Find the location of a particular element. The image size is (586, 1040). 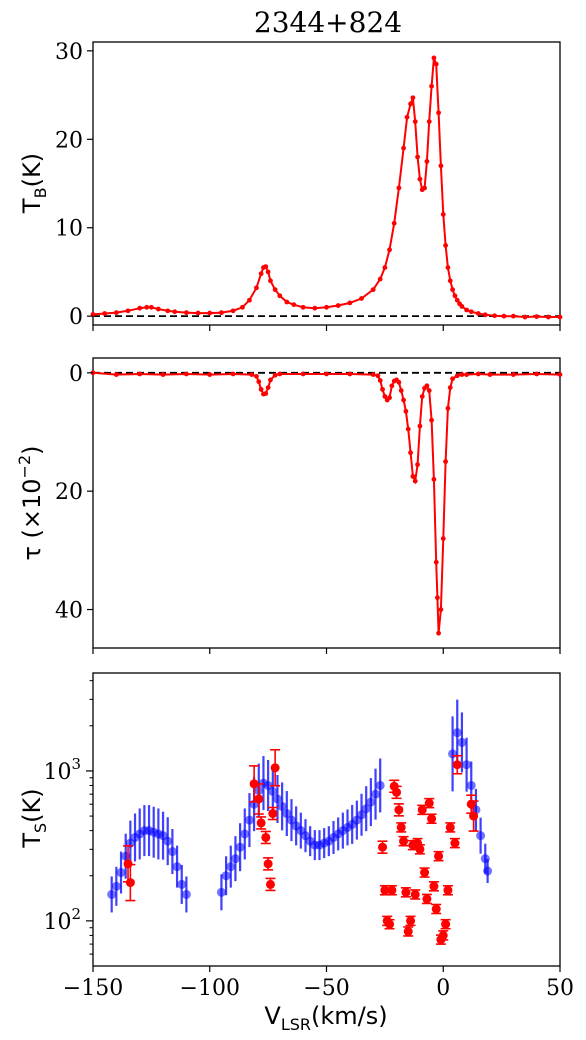

bottom-y-tick-label: 10² is located at coordinates (62, 920).